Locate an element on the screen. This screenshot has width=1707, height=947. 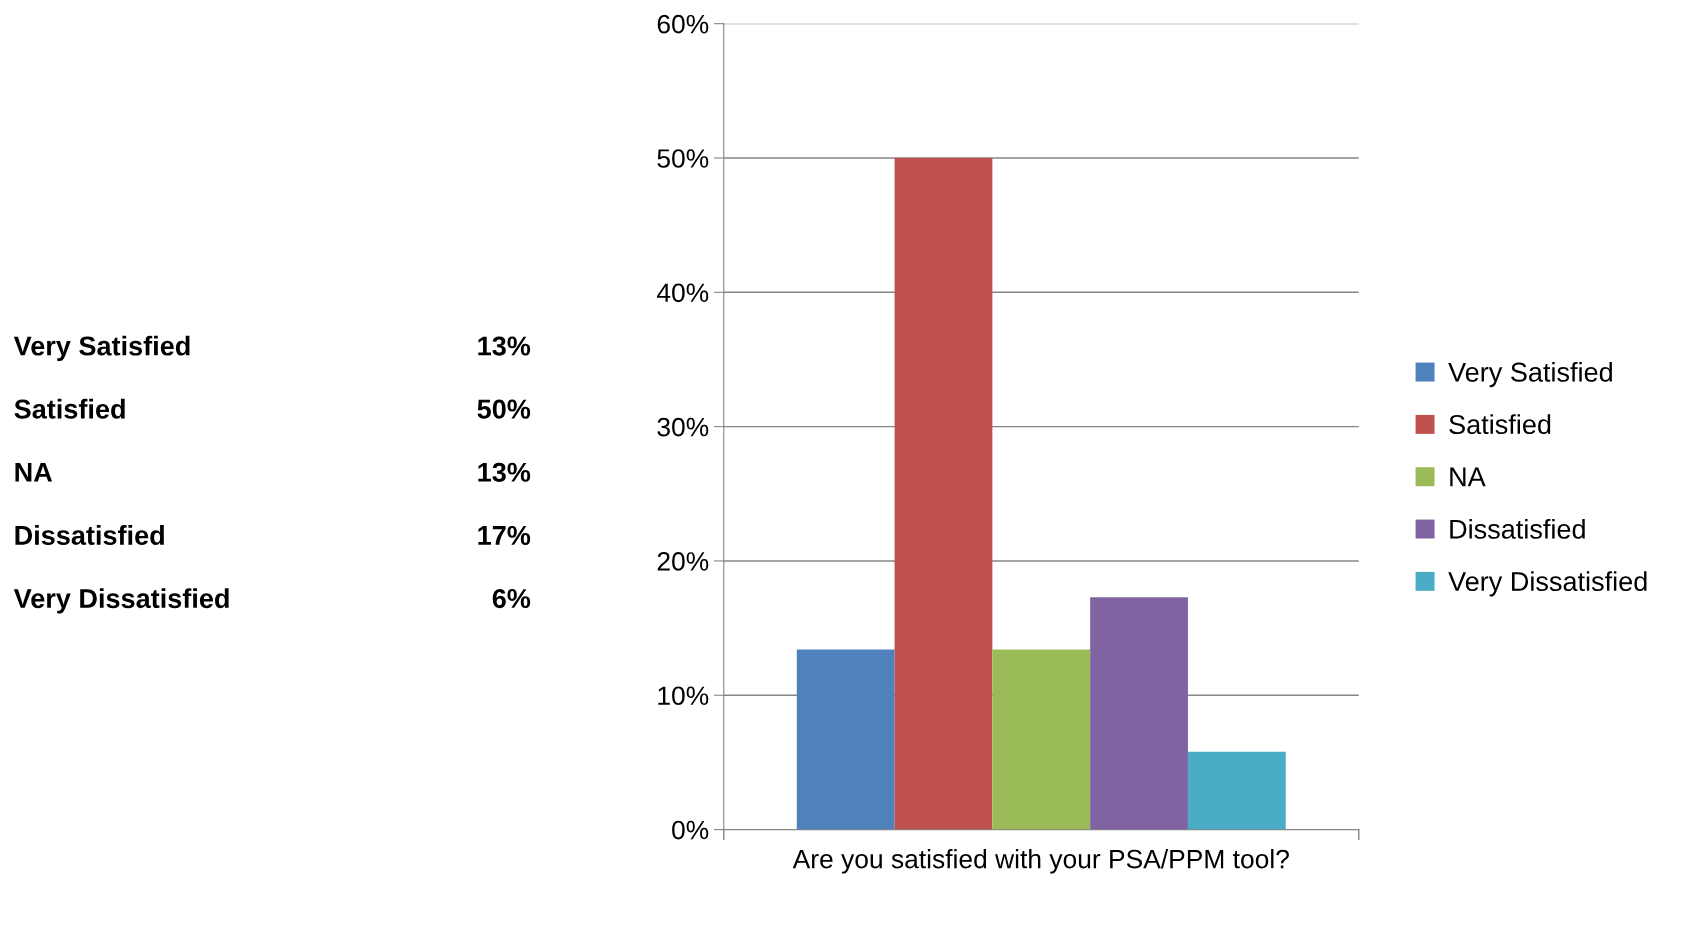
legend-label: Satisfied is located at coordinates (1500, 424).